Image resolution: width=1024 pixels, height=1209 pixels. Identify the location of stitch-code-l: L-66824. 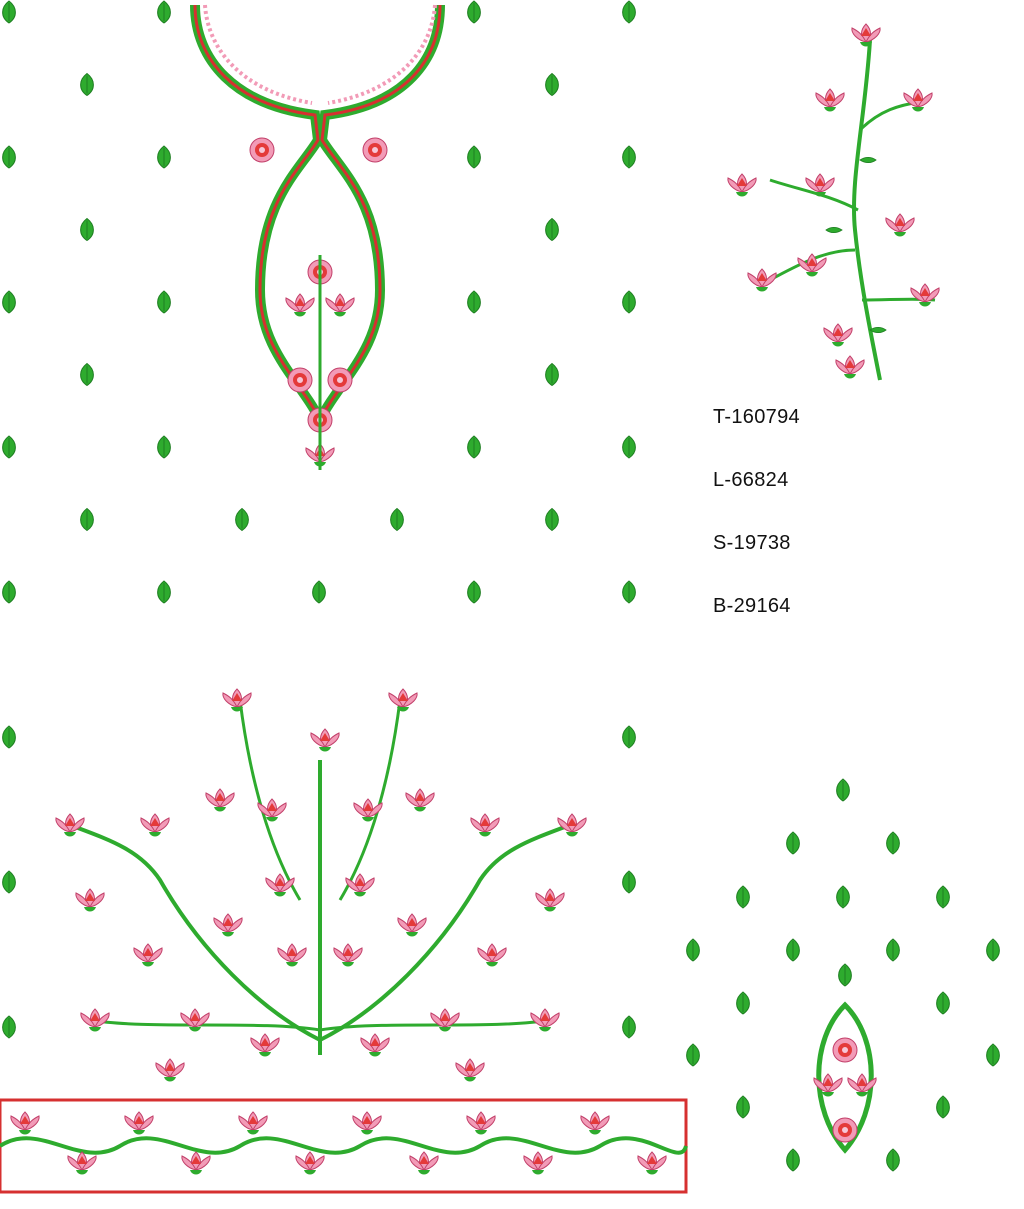
(751, 480).